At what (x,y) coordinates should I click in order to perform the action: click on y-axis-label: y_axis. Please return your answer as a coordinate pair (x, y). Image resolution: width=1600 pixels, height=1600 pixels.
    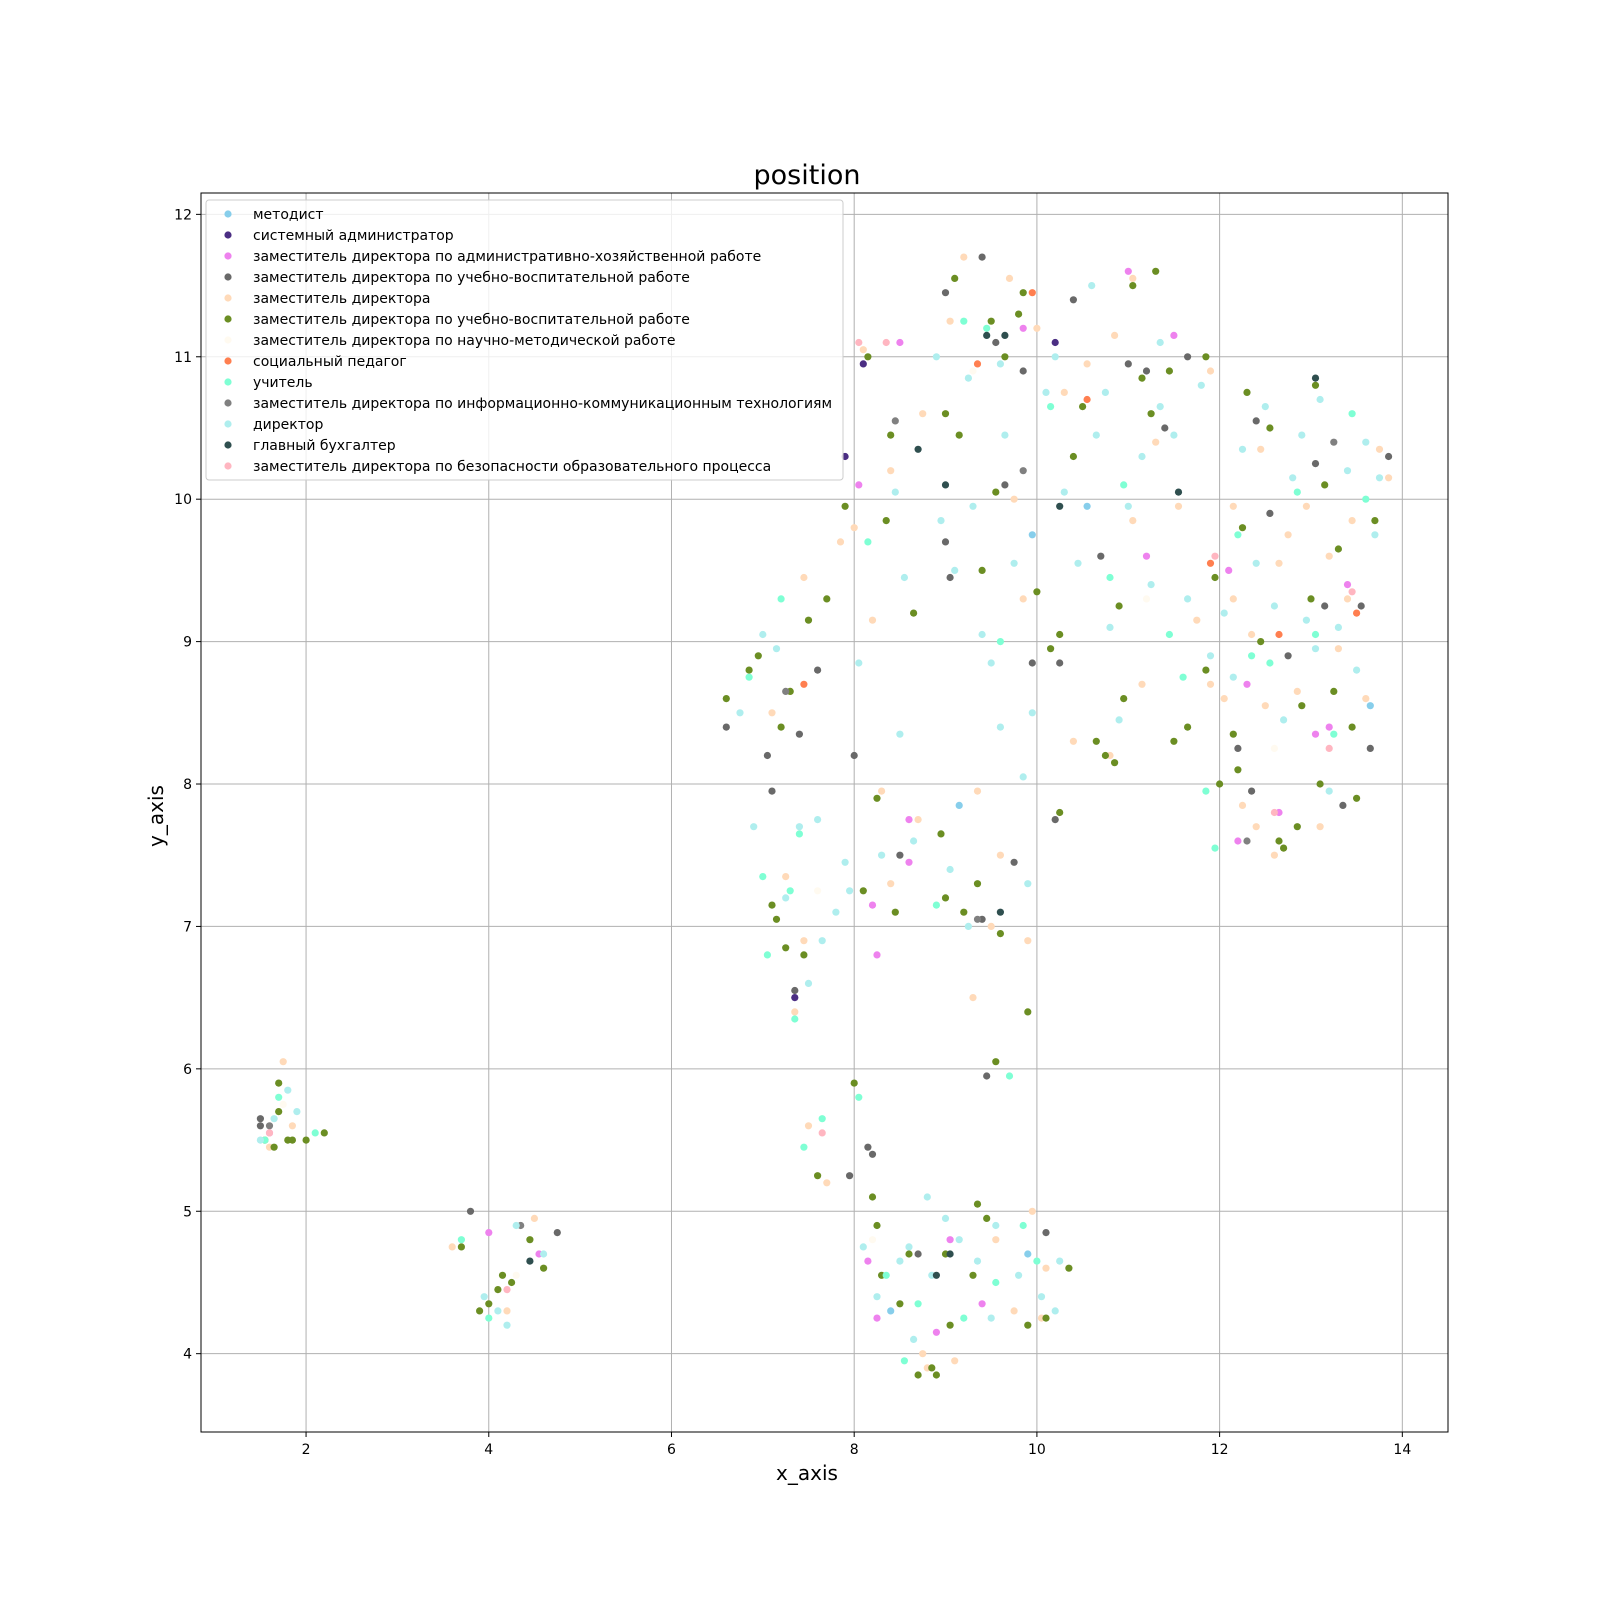
    Looking at the image, I should click on (156, 816).